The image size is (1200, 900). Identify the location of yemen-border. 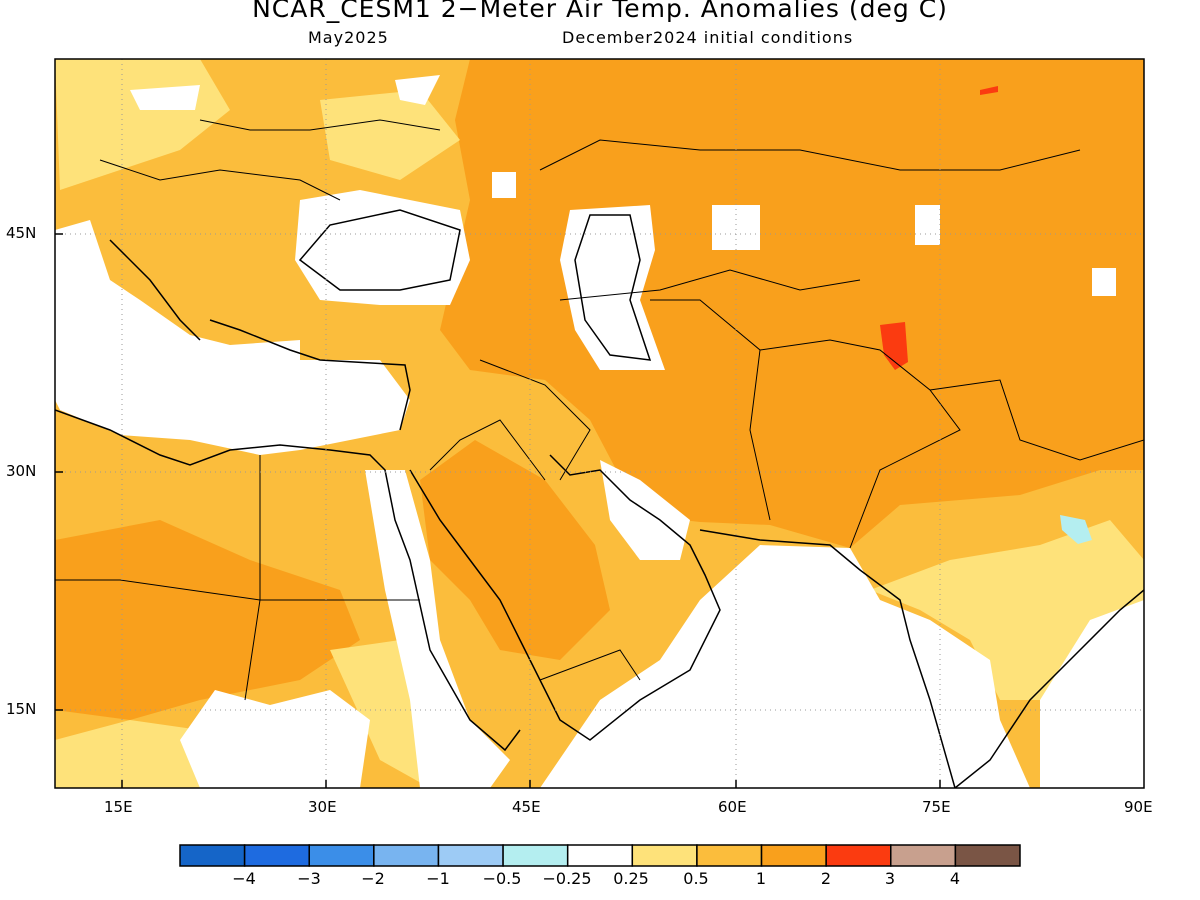
(590, 665).